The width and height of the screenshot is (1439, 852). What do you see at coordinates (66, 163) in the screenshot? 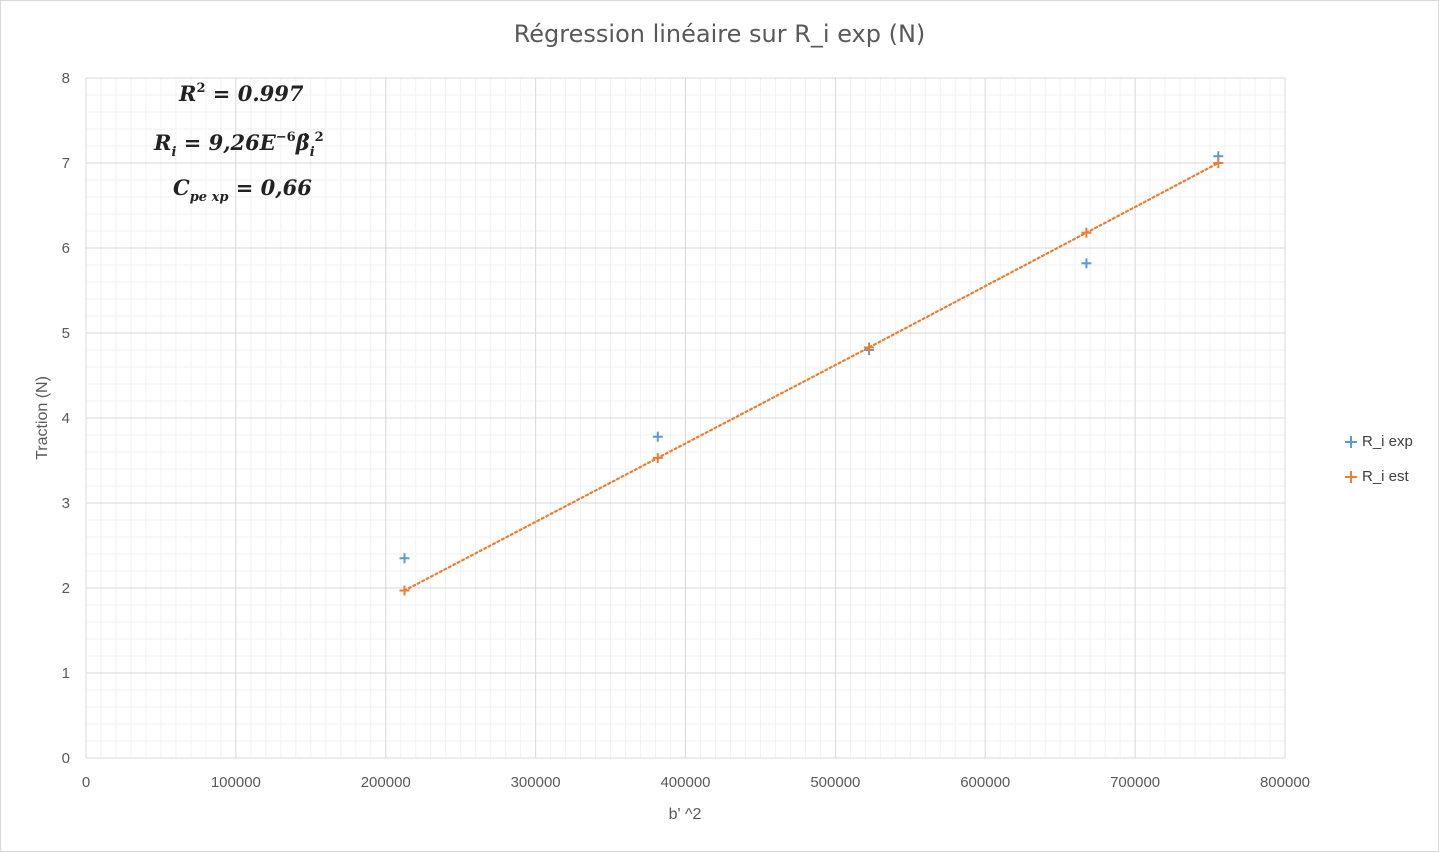
I see `y-tick-label: 7` at bounding box center [66, 163].